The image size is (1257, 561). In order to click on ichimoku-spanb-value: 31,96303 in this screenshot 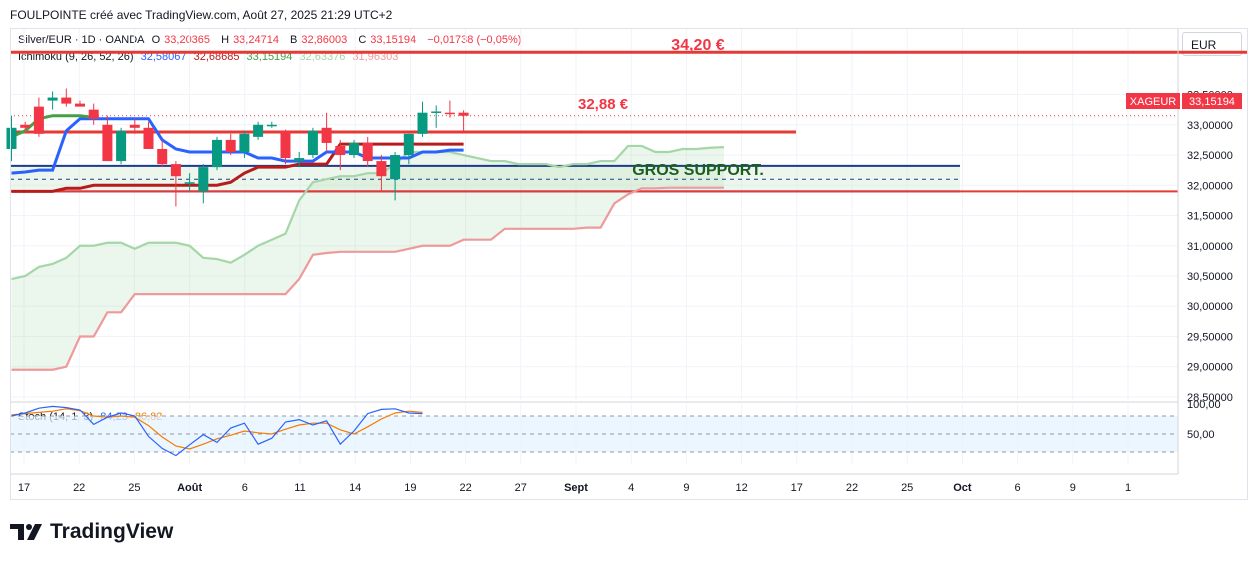, I will do `click(375, 57)`.